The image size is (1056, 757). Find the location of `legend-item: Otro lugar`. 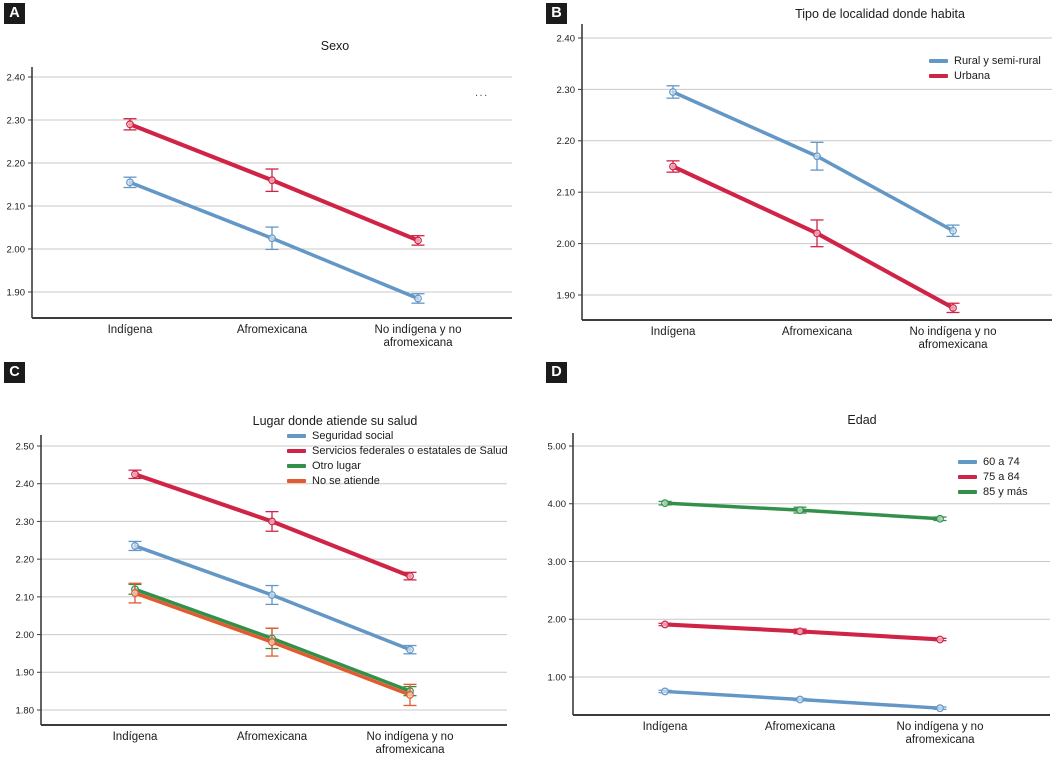

legend-item: Otro lugar is located at coordinates (397, 466).